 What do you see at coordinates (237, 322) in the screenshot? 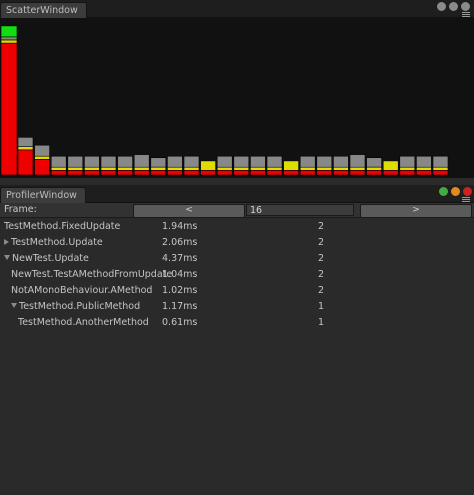
I see `profiler-row: TestMethod.AnotherMethod 0.61ms 1` at bounding box center [237, 322].